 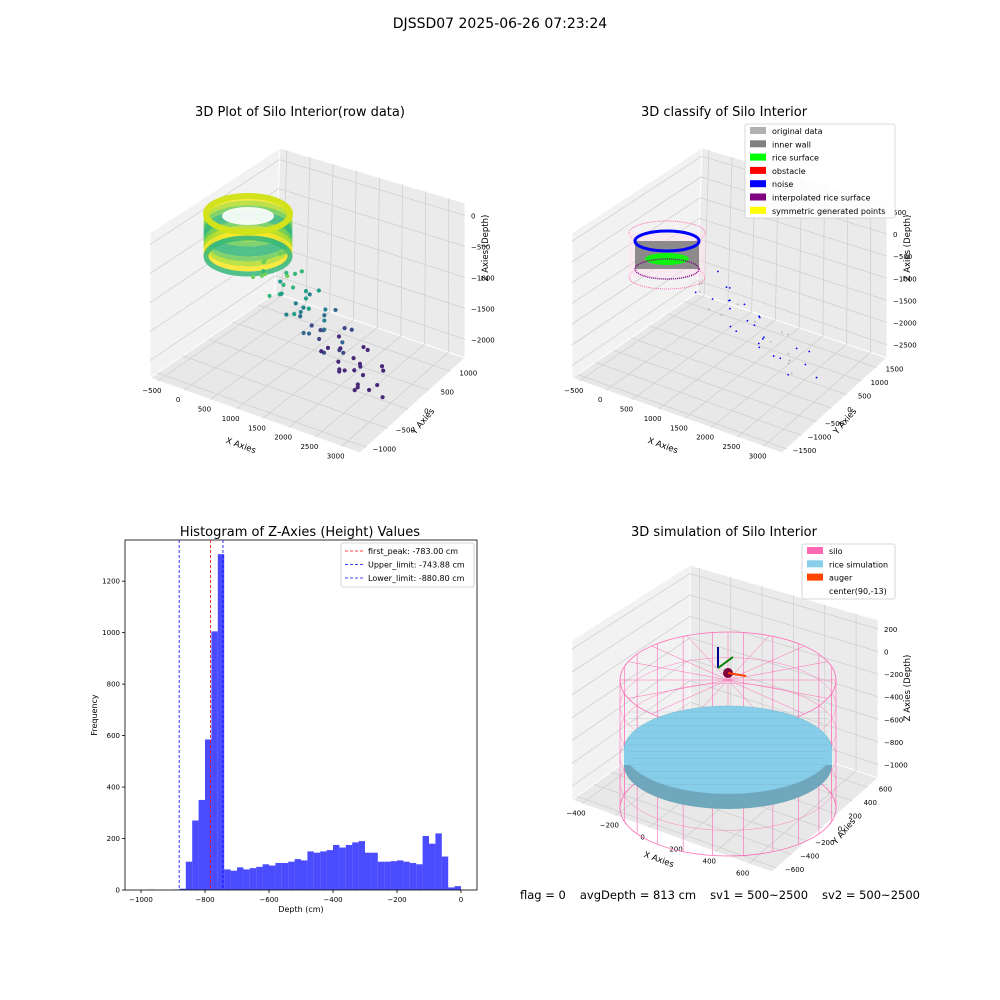 What do you see at coordinates (870, 803) in the screenshot?
I see `y-tick-label: 400` at bounding box center [870, 803].